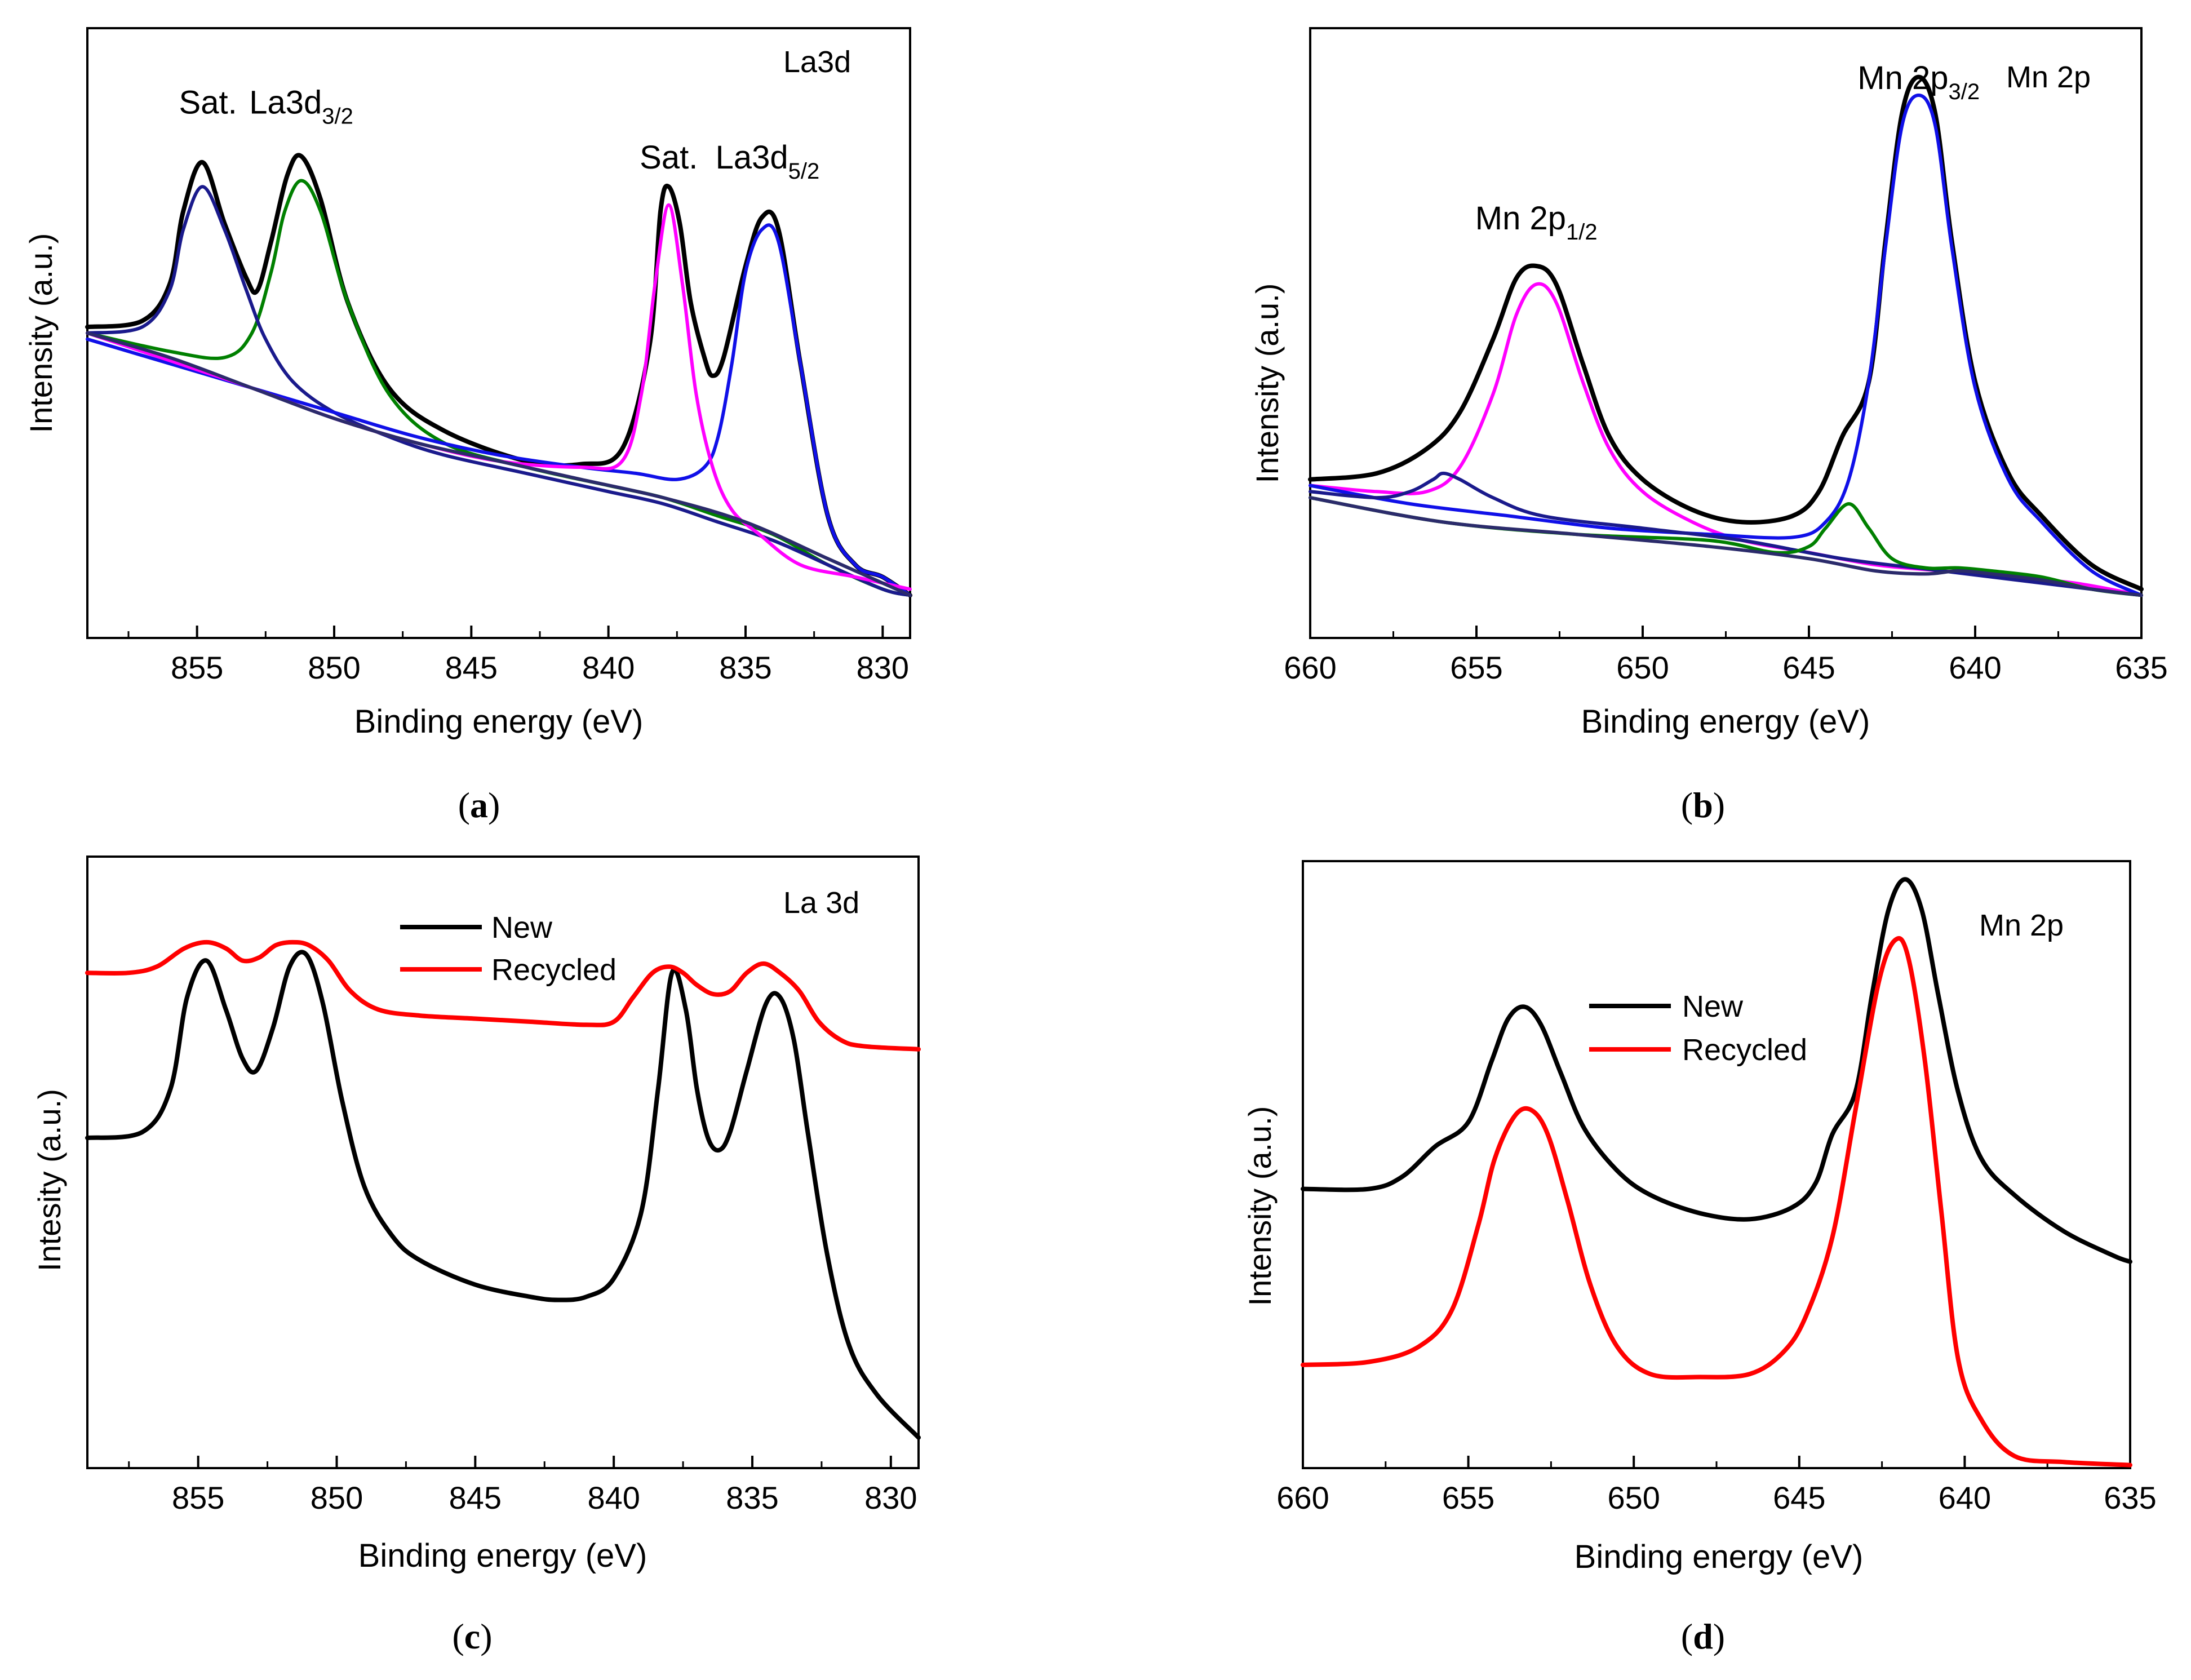 This screenshot has width=2191, height=1680. I want to click on panel-c-series-recycled, so click(503, 995).